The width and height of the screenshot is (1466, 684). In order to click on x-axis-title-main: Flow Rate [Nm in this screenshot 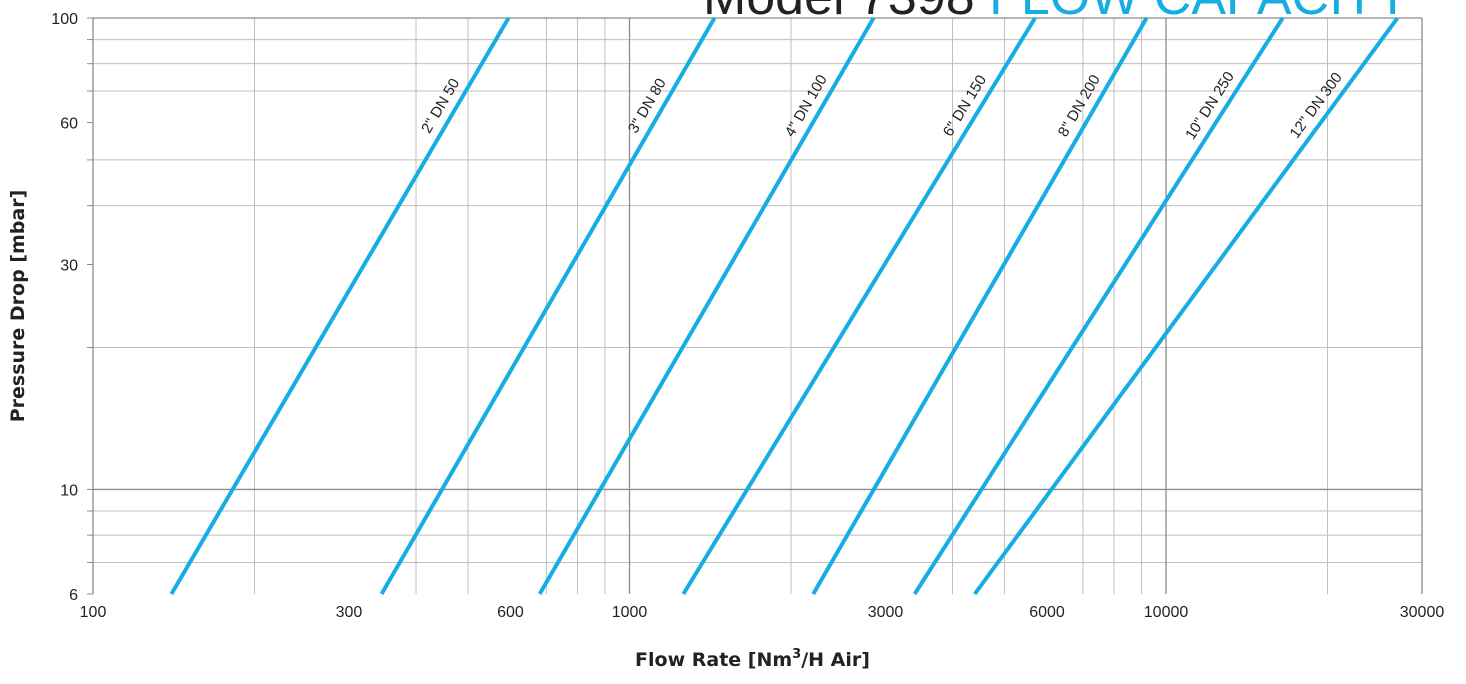, I will do `click(713, 660)`.